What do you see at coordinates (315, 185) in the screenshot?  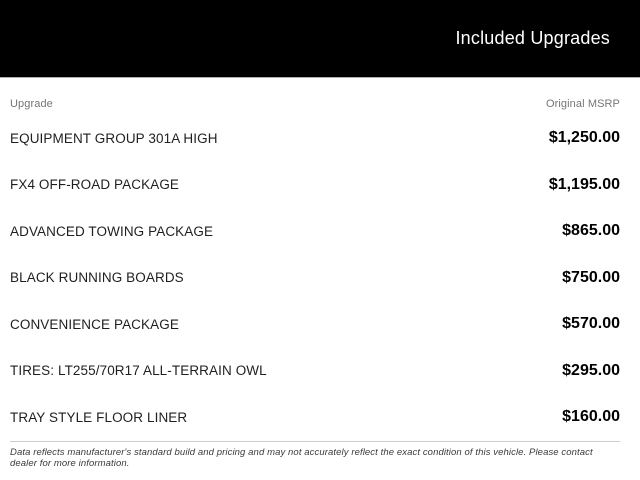 I see `table-row: FX4 OFF-ROAD PACKAGE $1,195.00` at bounding box center [315, 185].